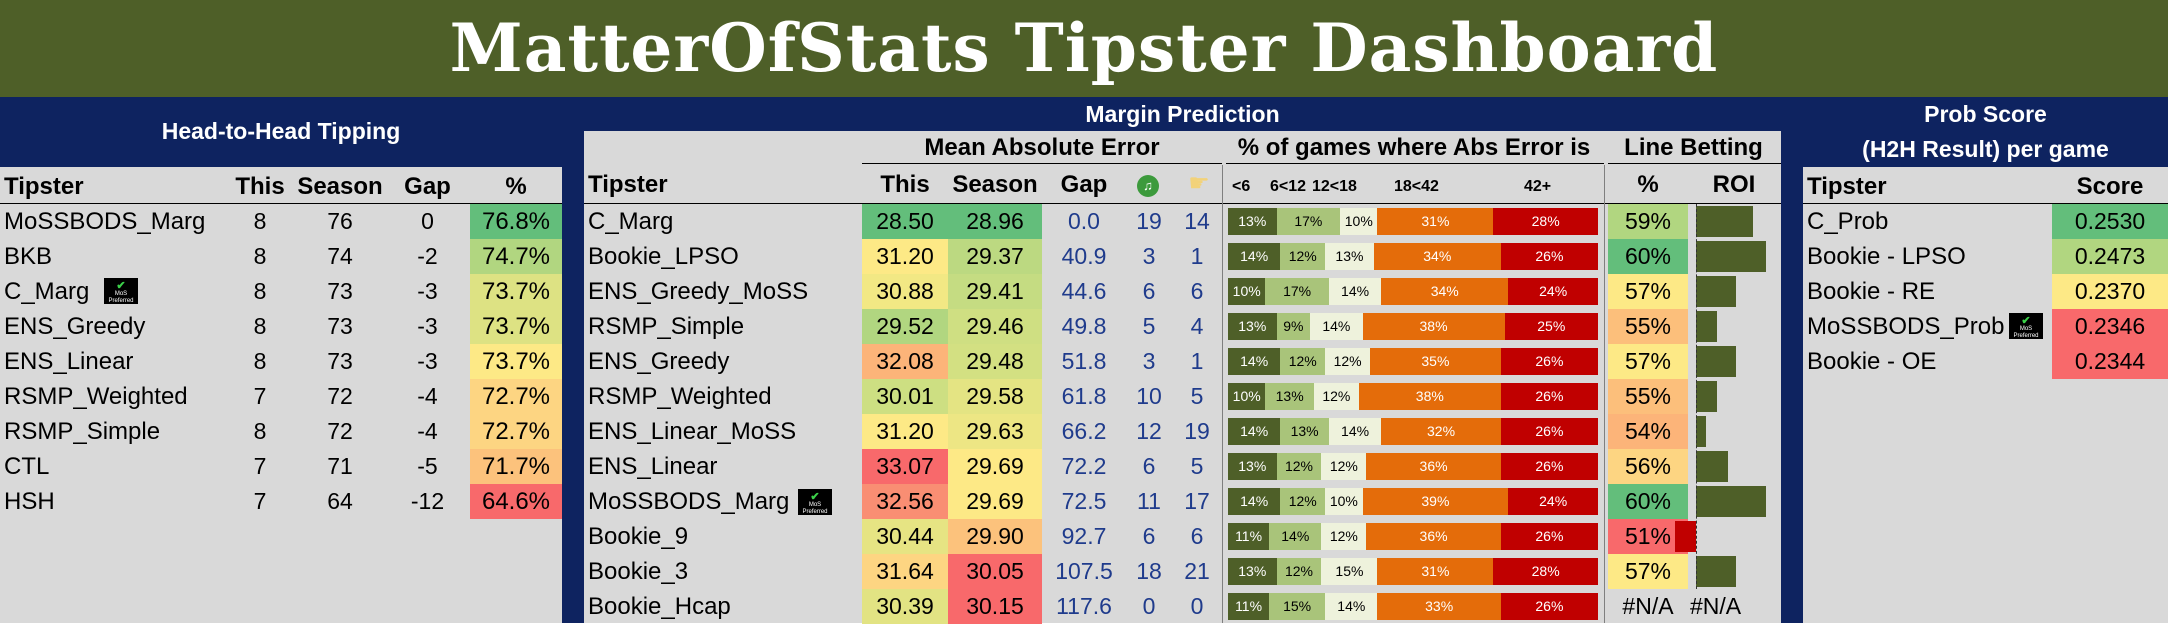 The height and width of the screenshot is (624, 2168). I want to click on prob-header-line1: Prob Score, so click(1985, 114).